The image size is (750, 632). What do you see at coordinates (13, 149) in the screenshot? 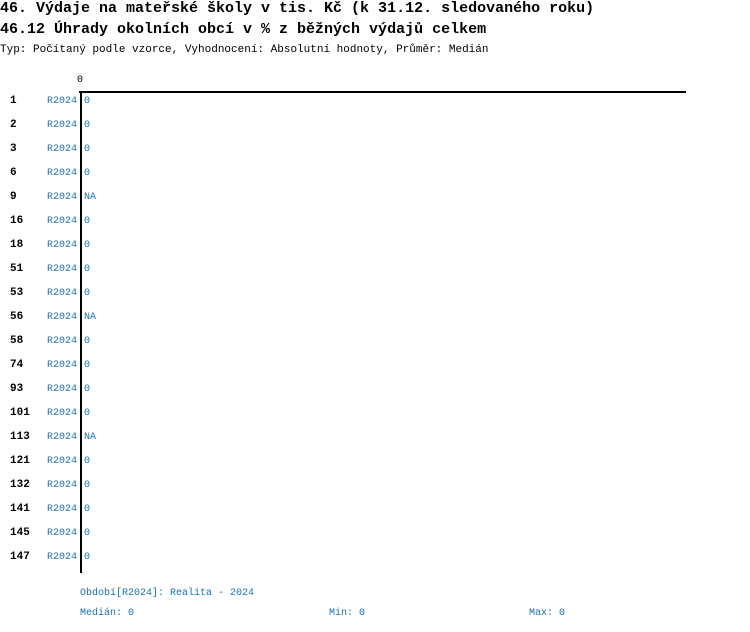
I see `category-label: 3` at bounding box center [13, 149].